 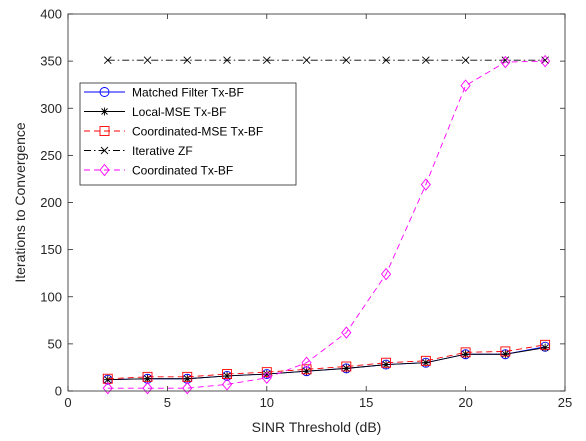 I want to click on legend-item-local-mse-tx-bf: Local-MSE Tx-BF, so click(x=155, y=112).